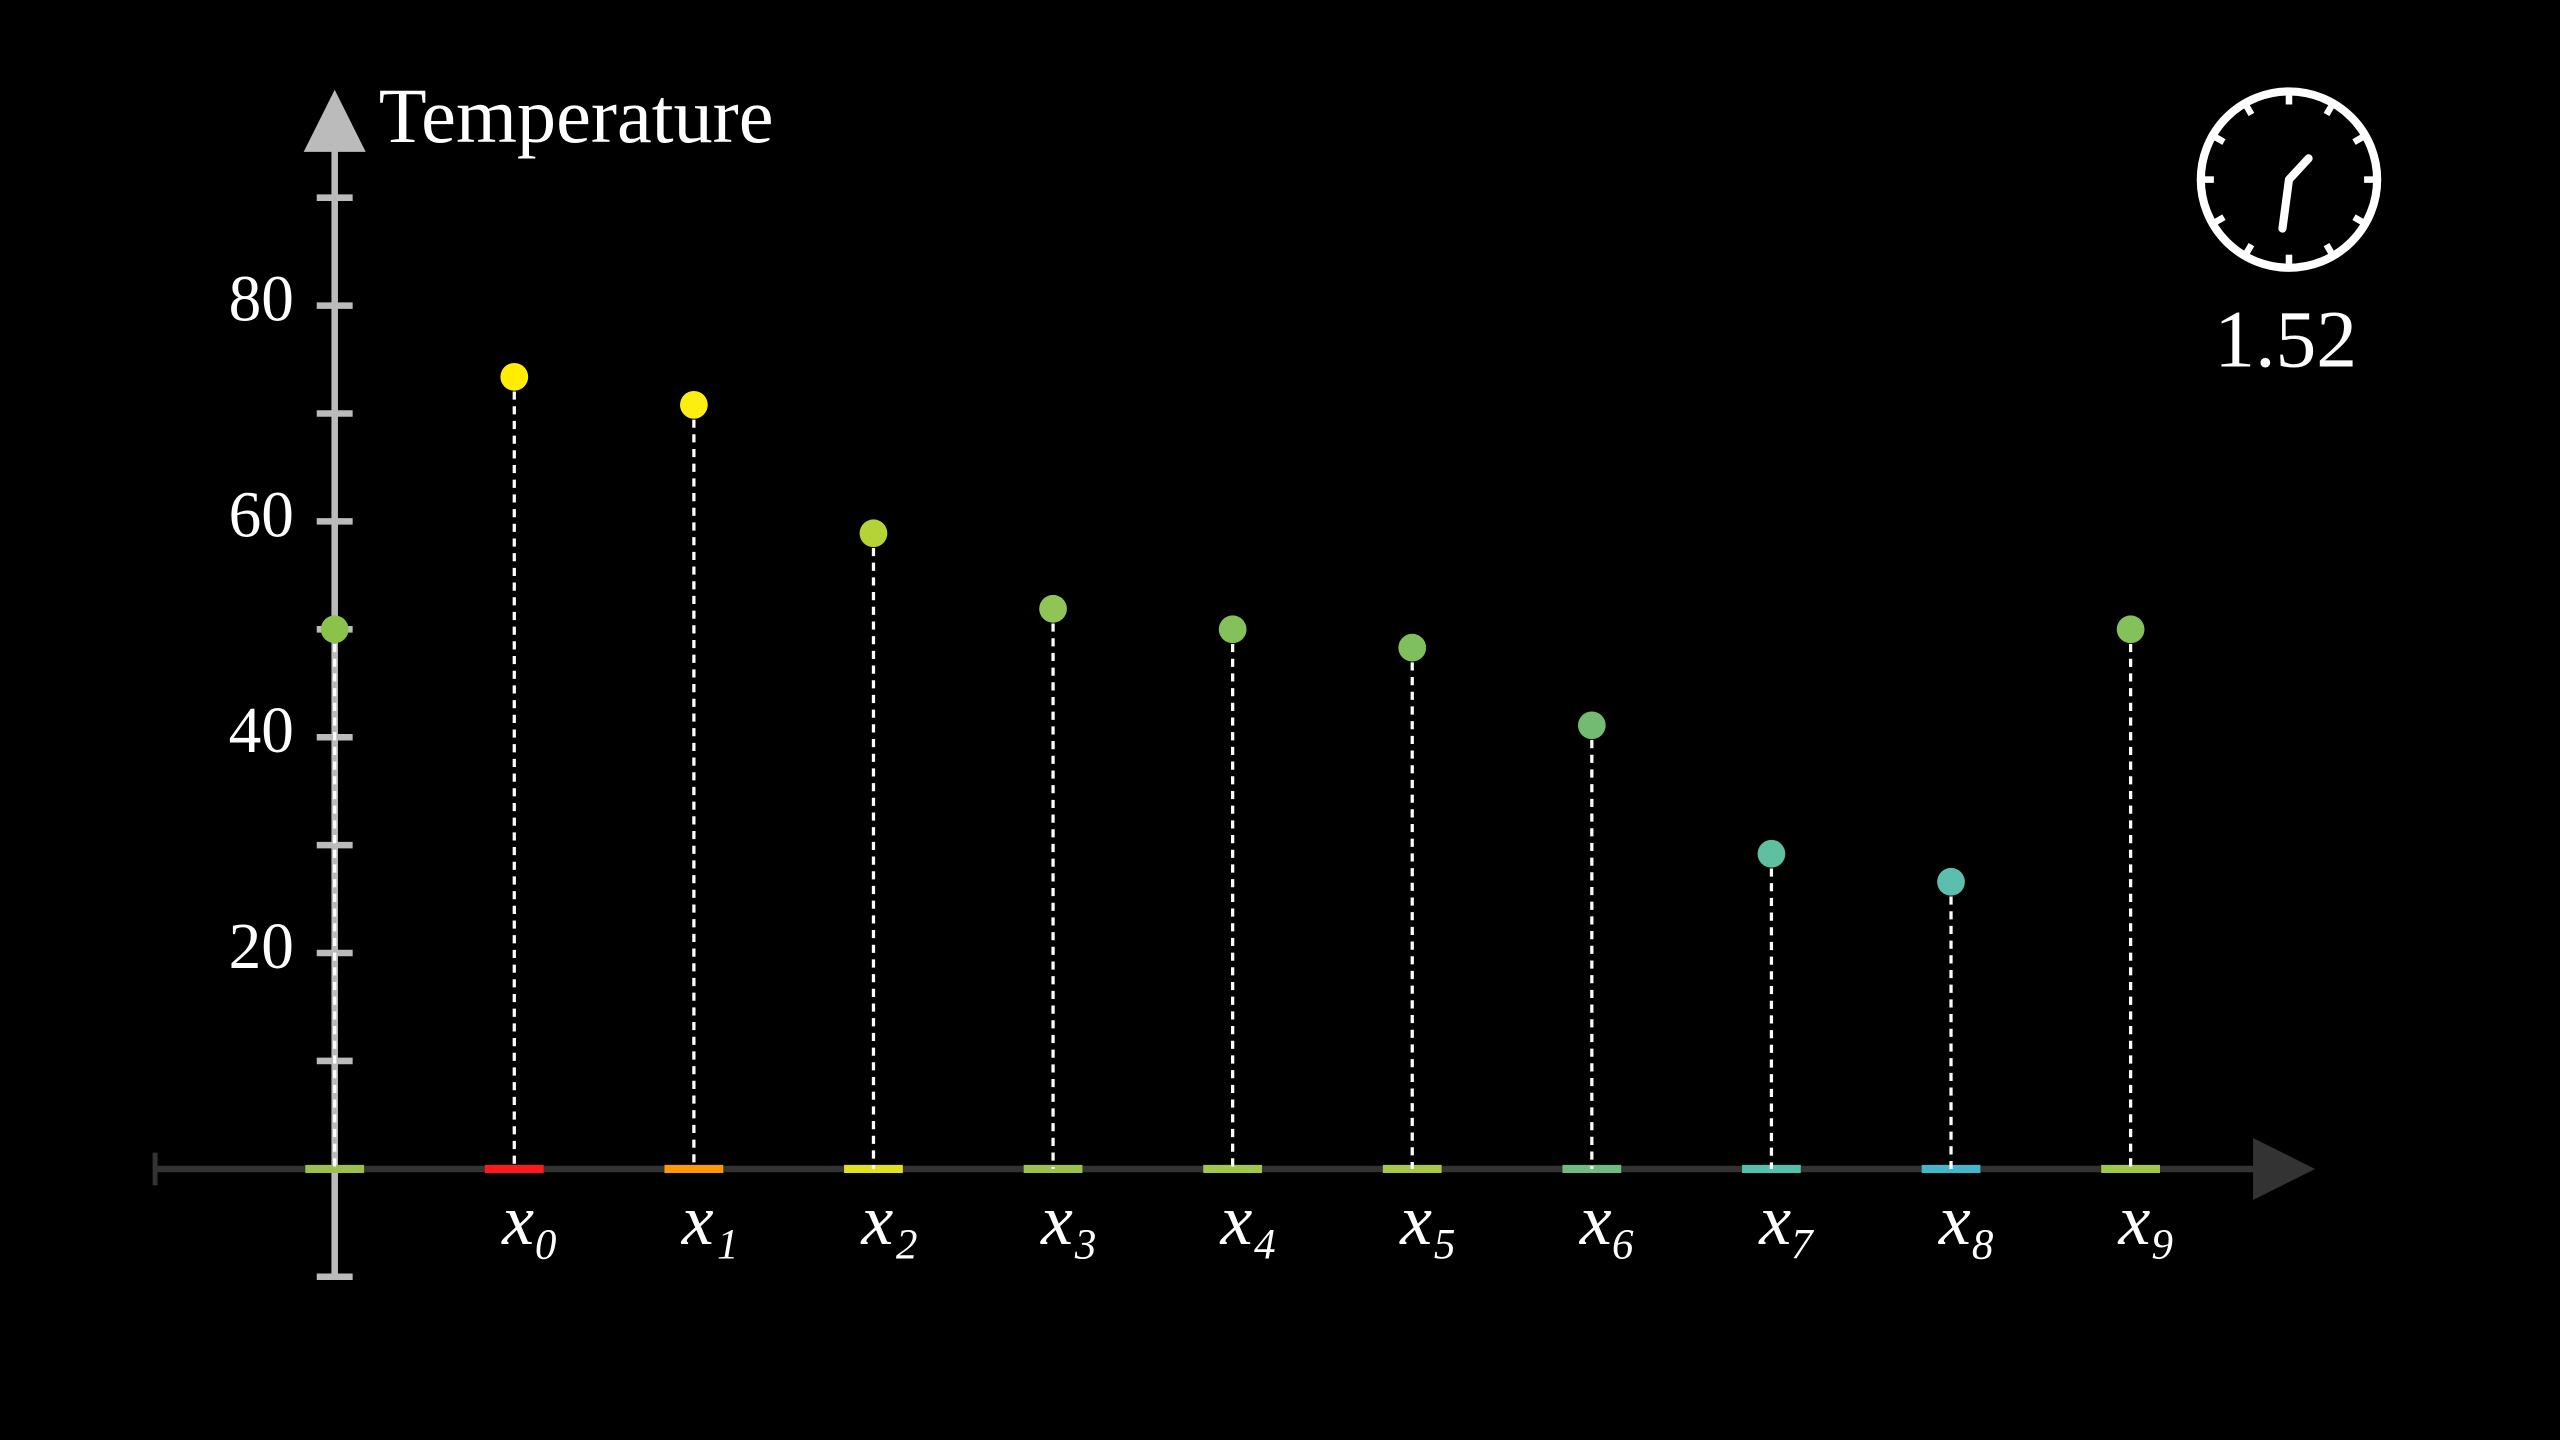  I want to click on x-tick-label: x₇, so click(1787, 1220).